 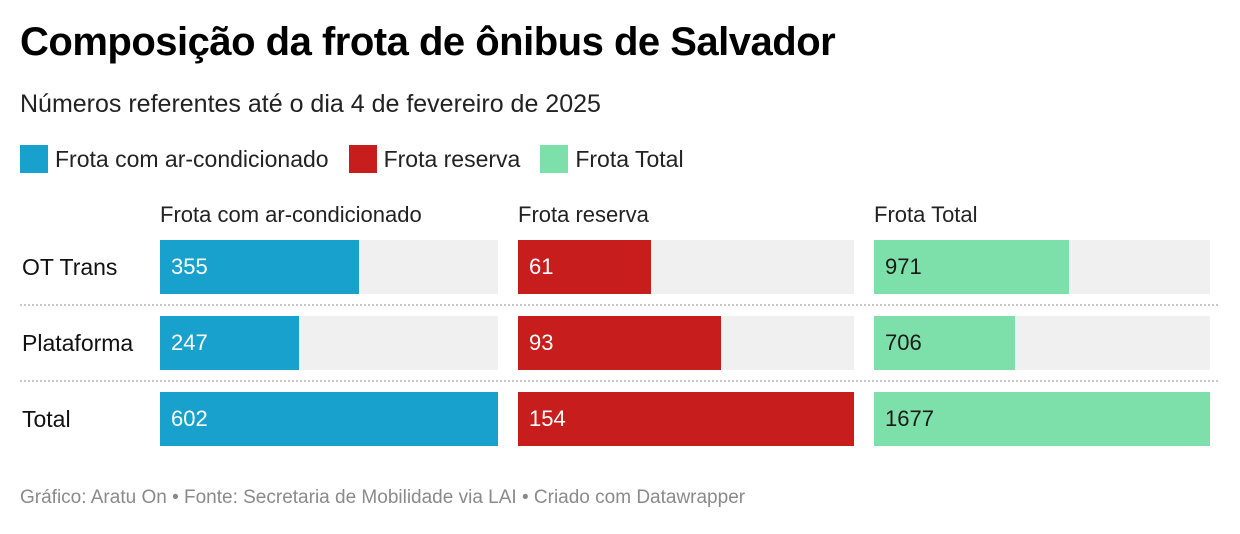 I want to click on legend-item-reserva: Frota reserva, so click(x=434, y=159).